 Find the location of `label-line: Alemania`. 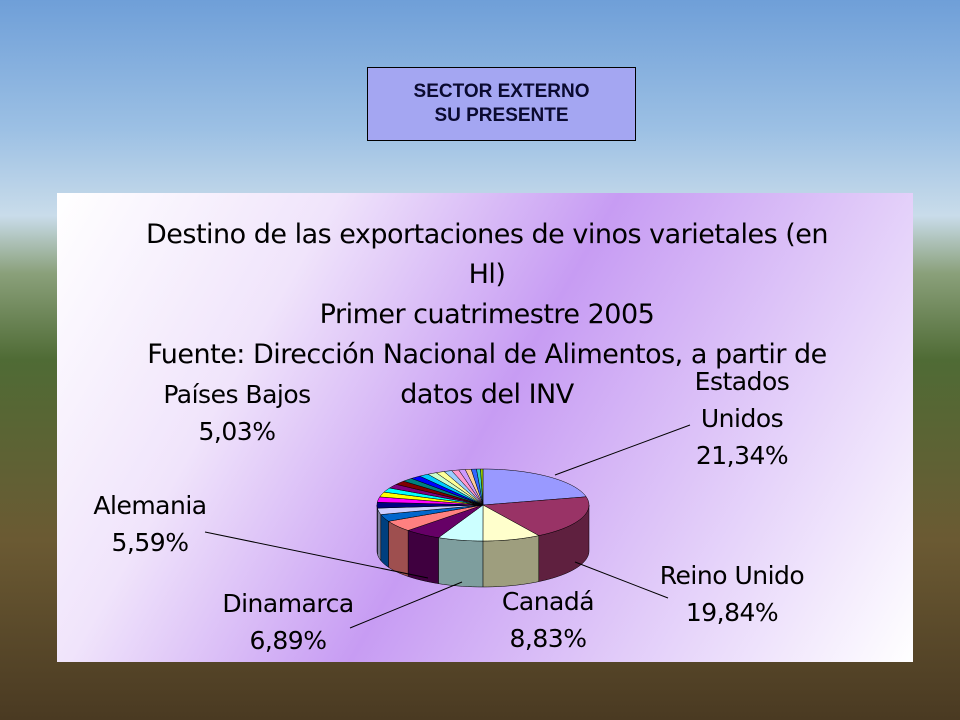

label-line: Alemania is located at coordinates (149, 505).